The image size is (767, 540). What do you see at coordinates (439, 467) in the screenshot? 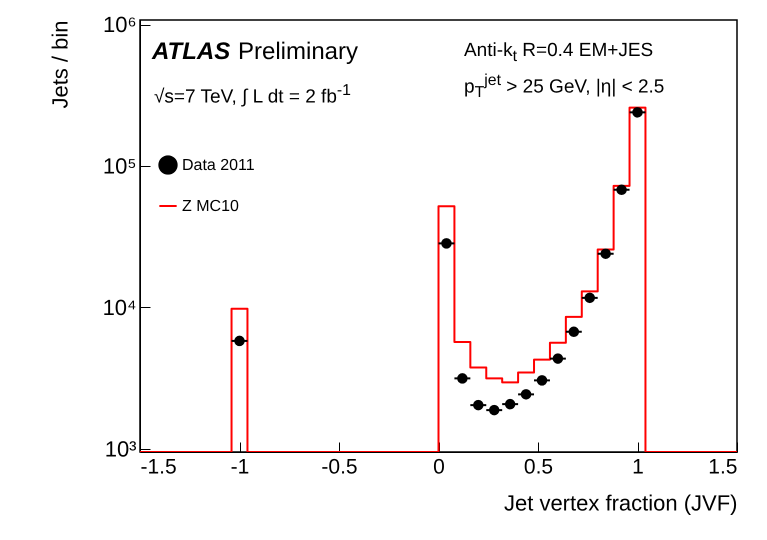
I see `x-tick-label: 0` at bounding box center [439, 467].